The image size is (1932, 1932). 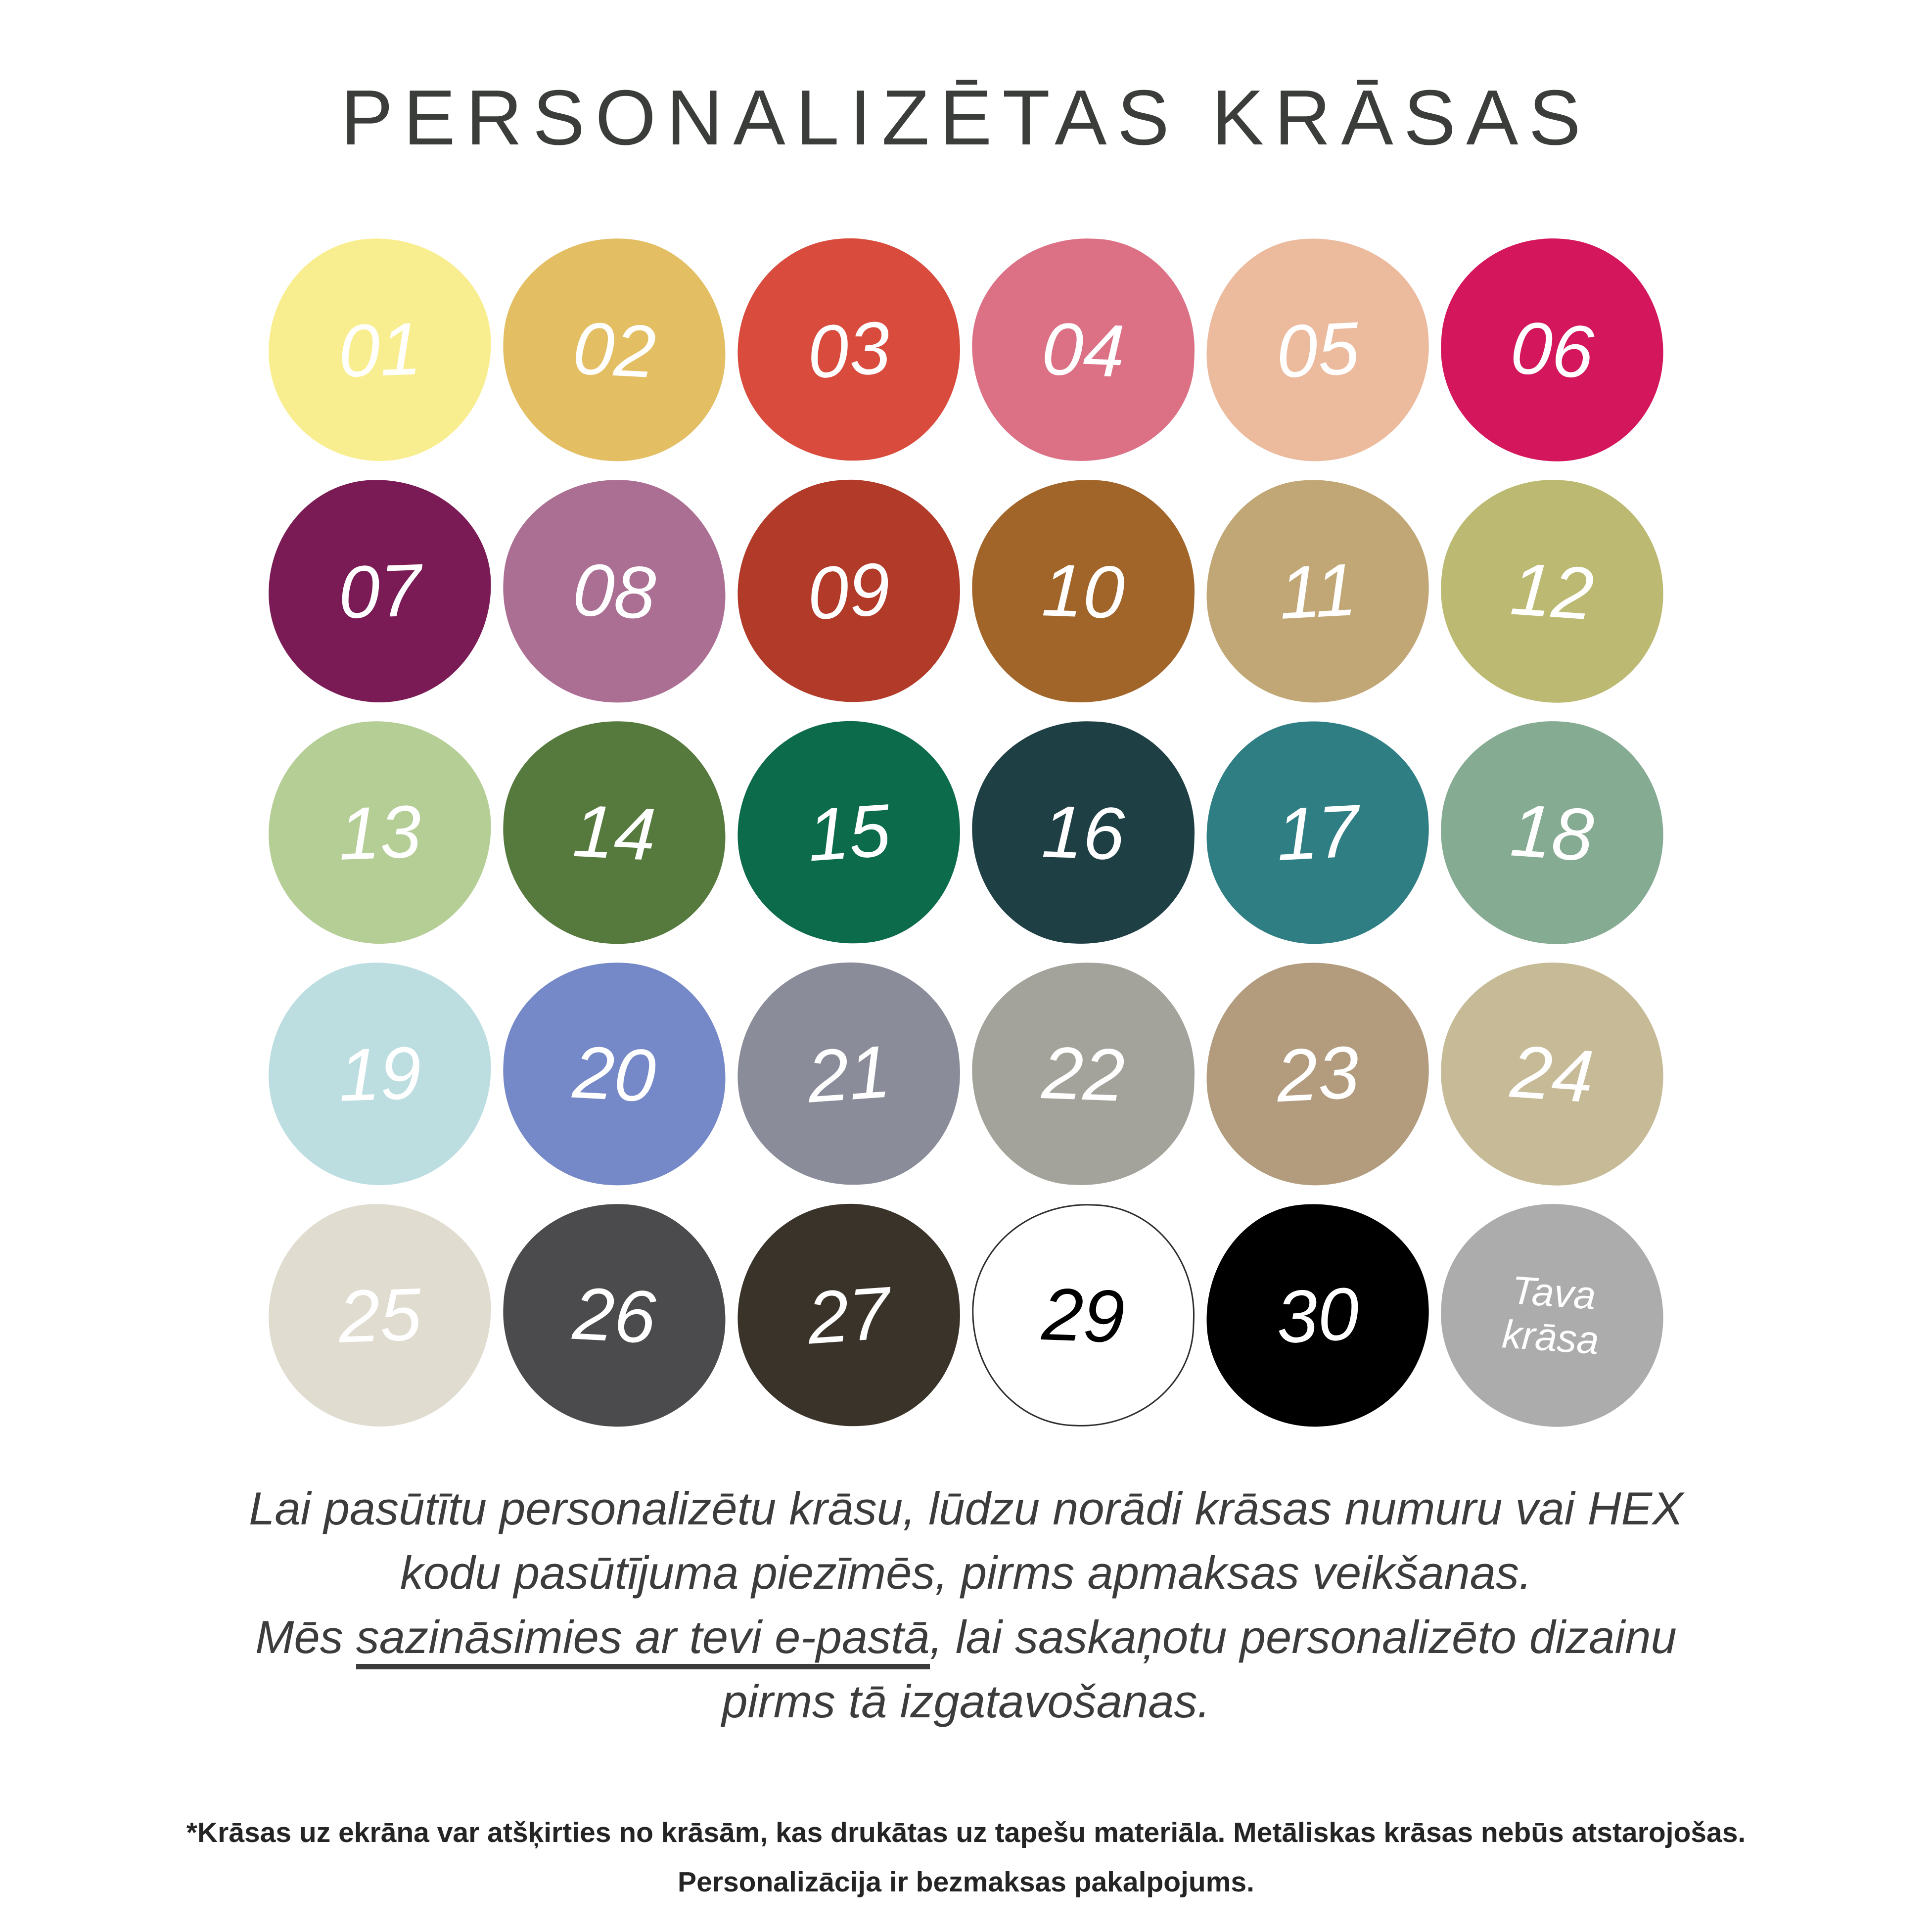 I want to click on swatch-number-label: 08, so click(x=614, y=591).